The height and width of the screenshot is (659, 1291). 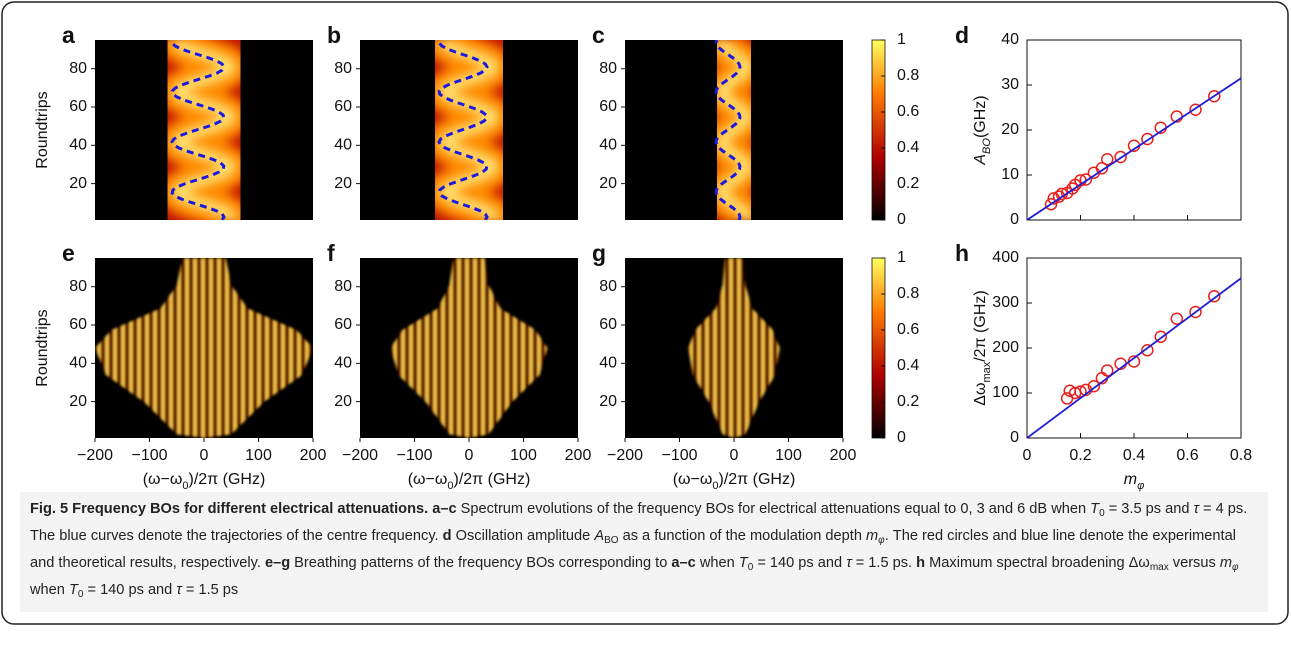 I want to click on y-tick-label: 300, so click(x=1005, y=302).